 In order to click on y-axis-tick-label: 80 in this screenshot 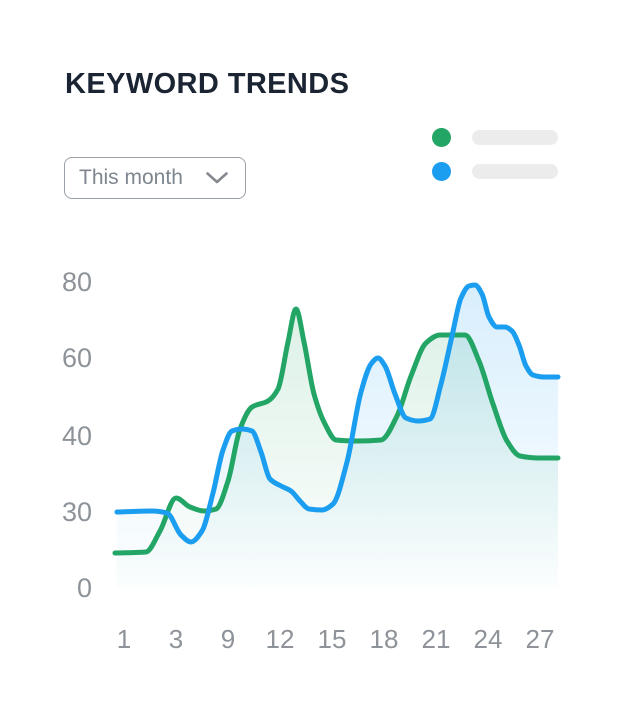, I will do `click(77, 282)`.